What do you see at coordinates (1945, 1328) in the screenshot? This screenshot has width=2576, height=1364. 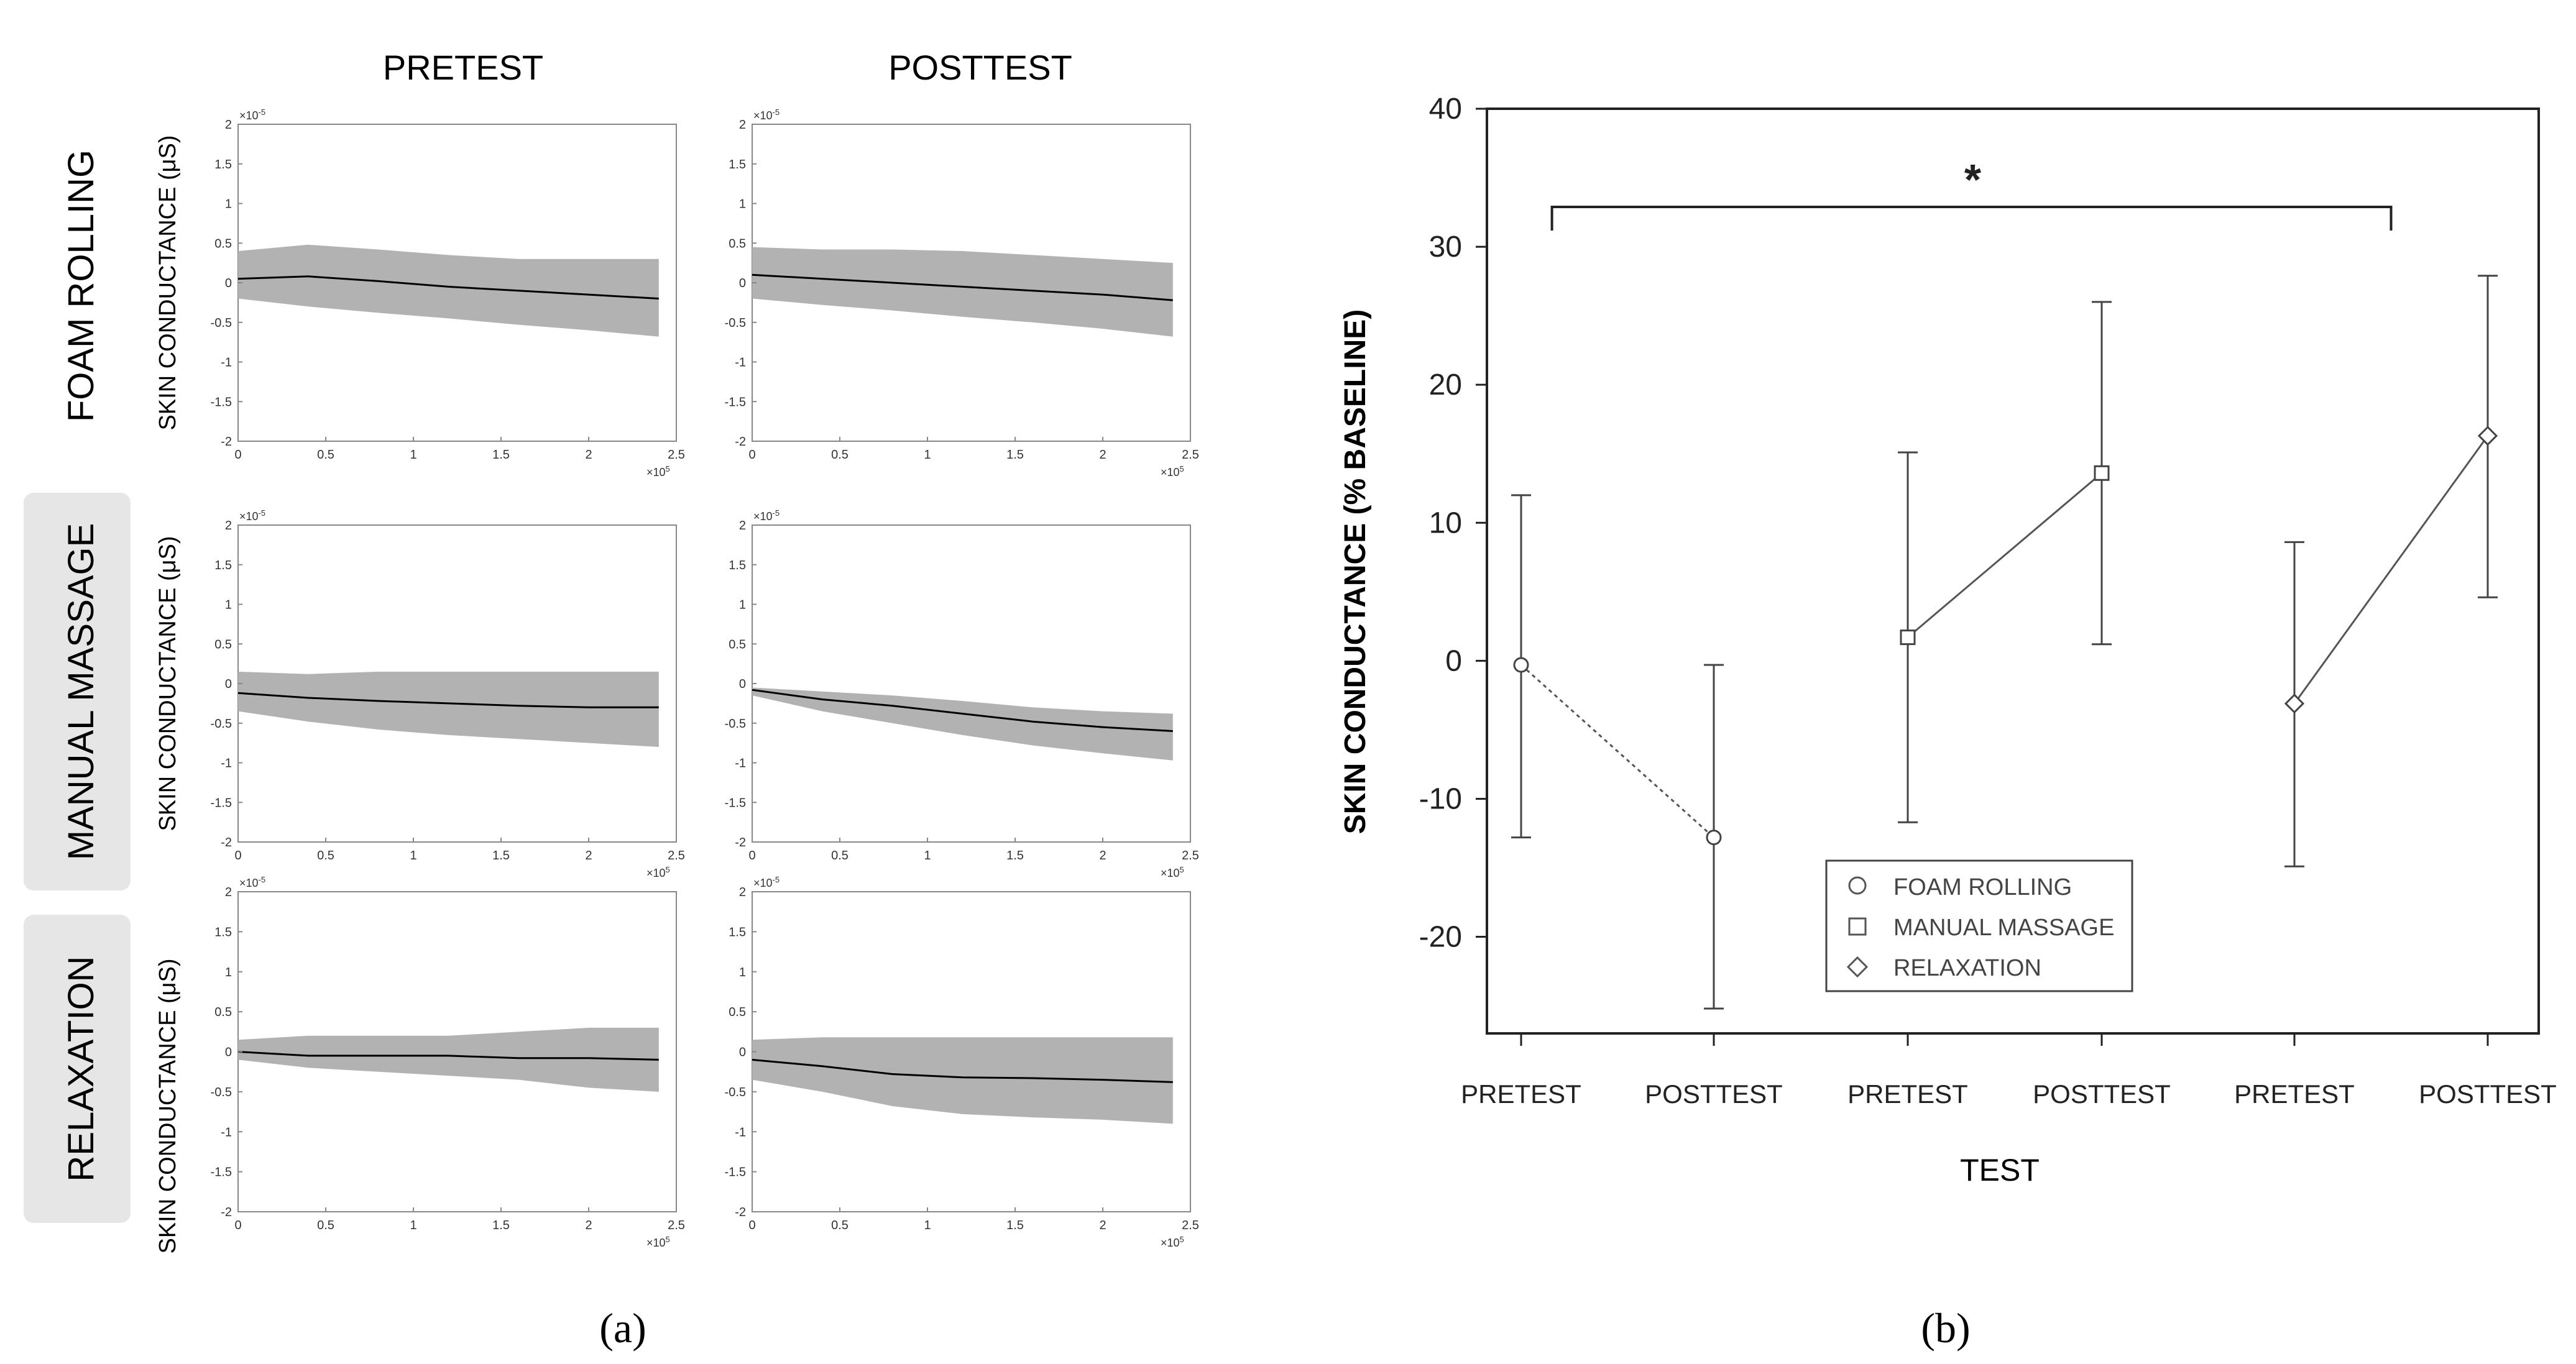 I see `panel-b-label: (b)` at bounding box center [1945, 1328].